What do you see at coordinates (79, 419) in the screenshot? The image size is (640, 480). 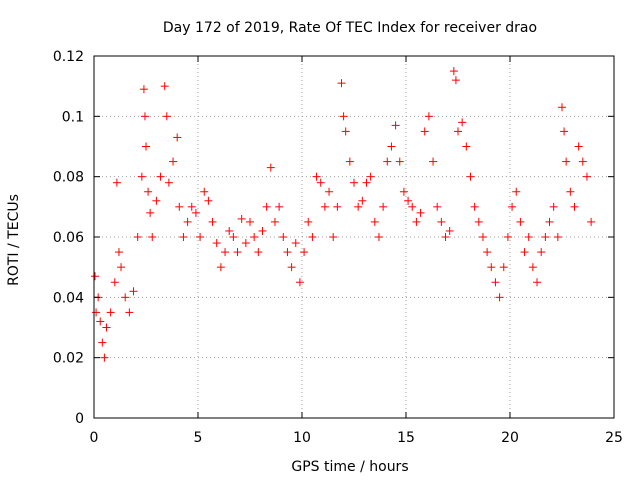 I see `y-tick-label: 0` at bounding box center [79, 419].